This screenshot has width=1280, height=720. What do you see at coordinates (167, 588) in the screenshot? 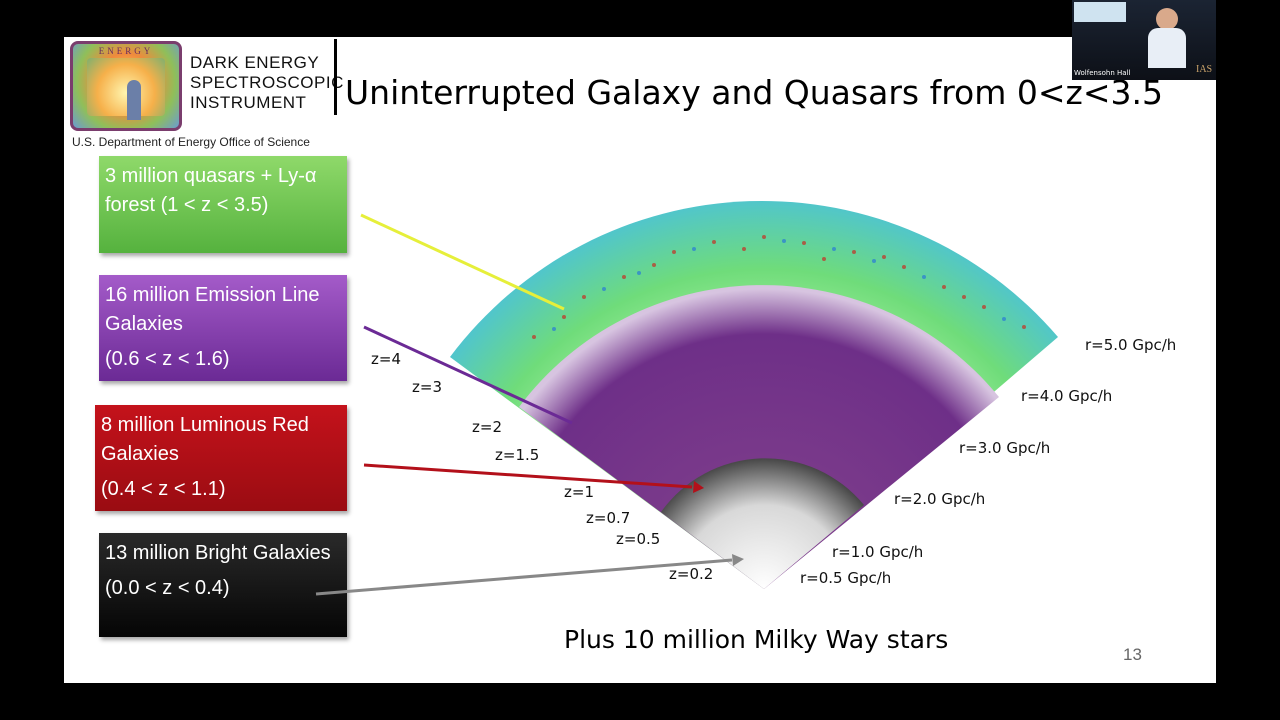
I see `bgs-box-range: (0.0 < z < 0.4)` at bounding box center [167, 588].